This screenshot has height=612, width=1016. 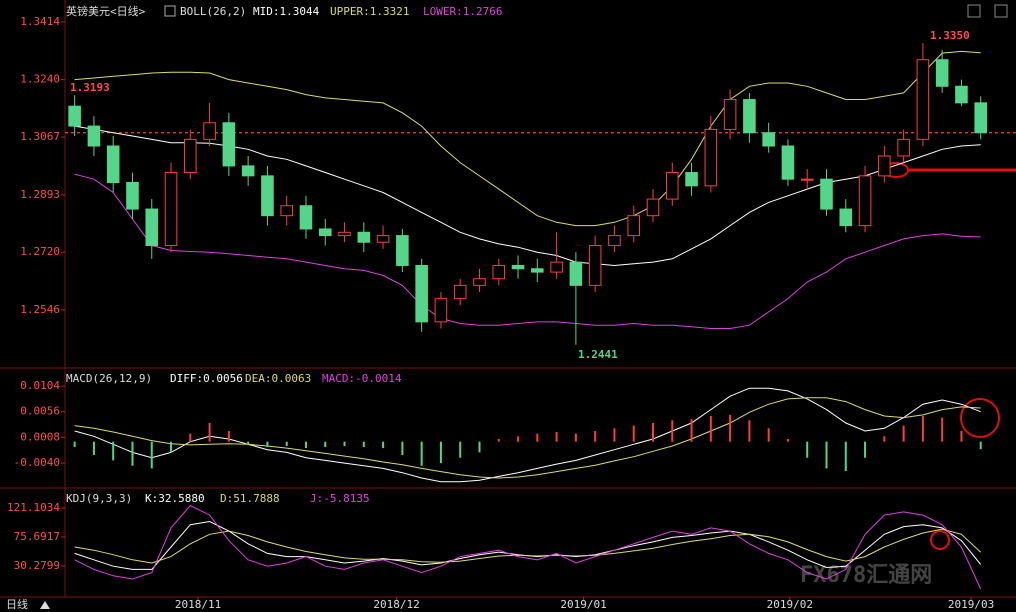 I want to click on y-tick-label: 0.0008, so click(x=40, y=436).